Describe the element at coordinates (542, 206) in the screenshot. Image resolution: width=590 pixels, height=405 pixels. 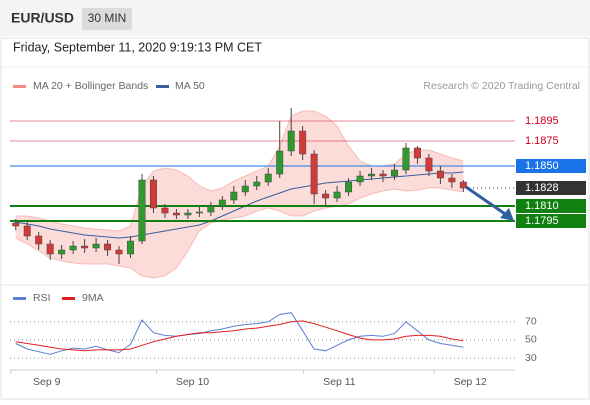
I see `level-label: 1.1810` at that location.